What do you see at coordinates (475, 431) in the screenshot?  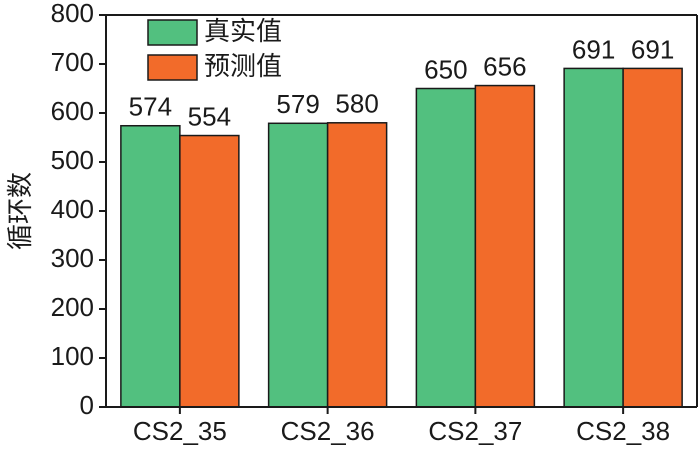 I see `x-tick-label: CS2_37` at bounding box center [475, 431].